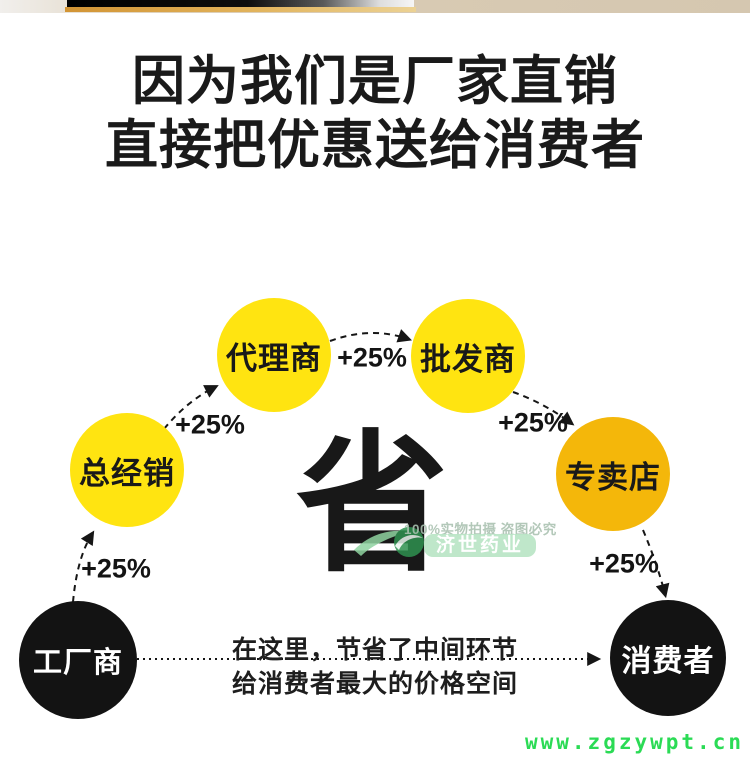 The height and width of the screenshot is (763, 750). Describe the element at coordinates (389, 542) in the screenshot. I see `watermark-logo-icon` at that location.